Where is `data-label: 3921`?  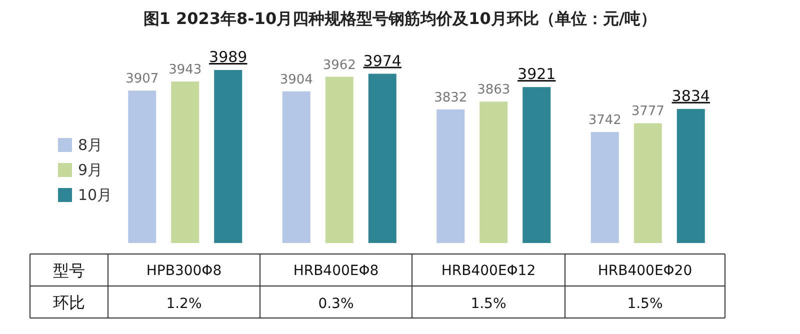
data-label: 3921 is located at coordinates (537, 74).